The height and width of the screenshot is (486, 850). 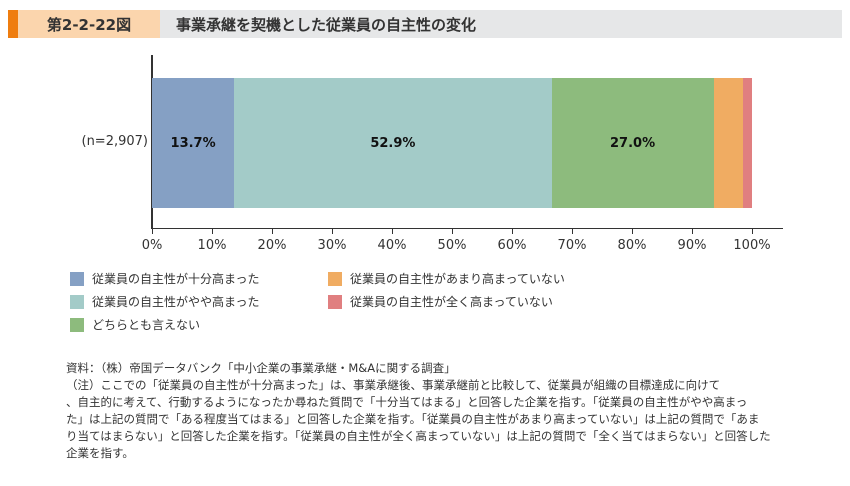 I want to click on legend-item: どちらとも言えない, so click(x=135, y=324).